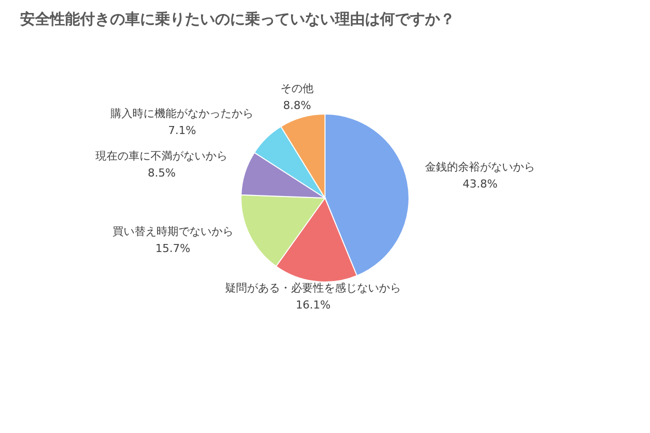  What do you see at coordinates (480, 167) in the screenshot?
I see `slice-label: 金銭的余裕がないから` at bounding box center [480, 167].